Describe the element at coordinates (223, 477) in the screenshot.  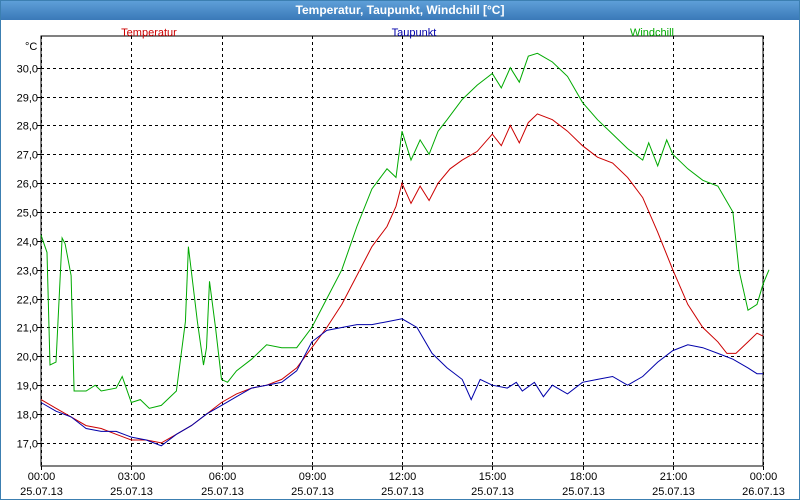
I see `x-tick-time: 06:00` at that location.